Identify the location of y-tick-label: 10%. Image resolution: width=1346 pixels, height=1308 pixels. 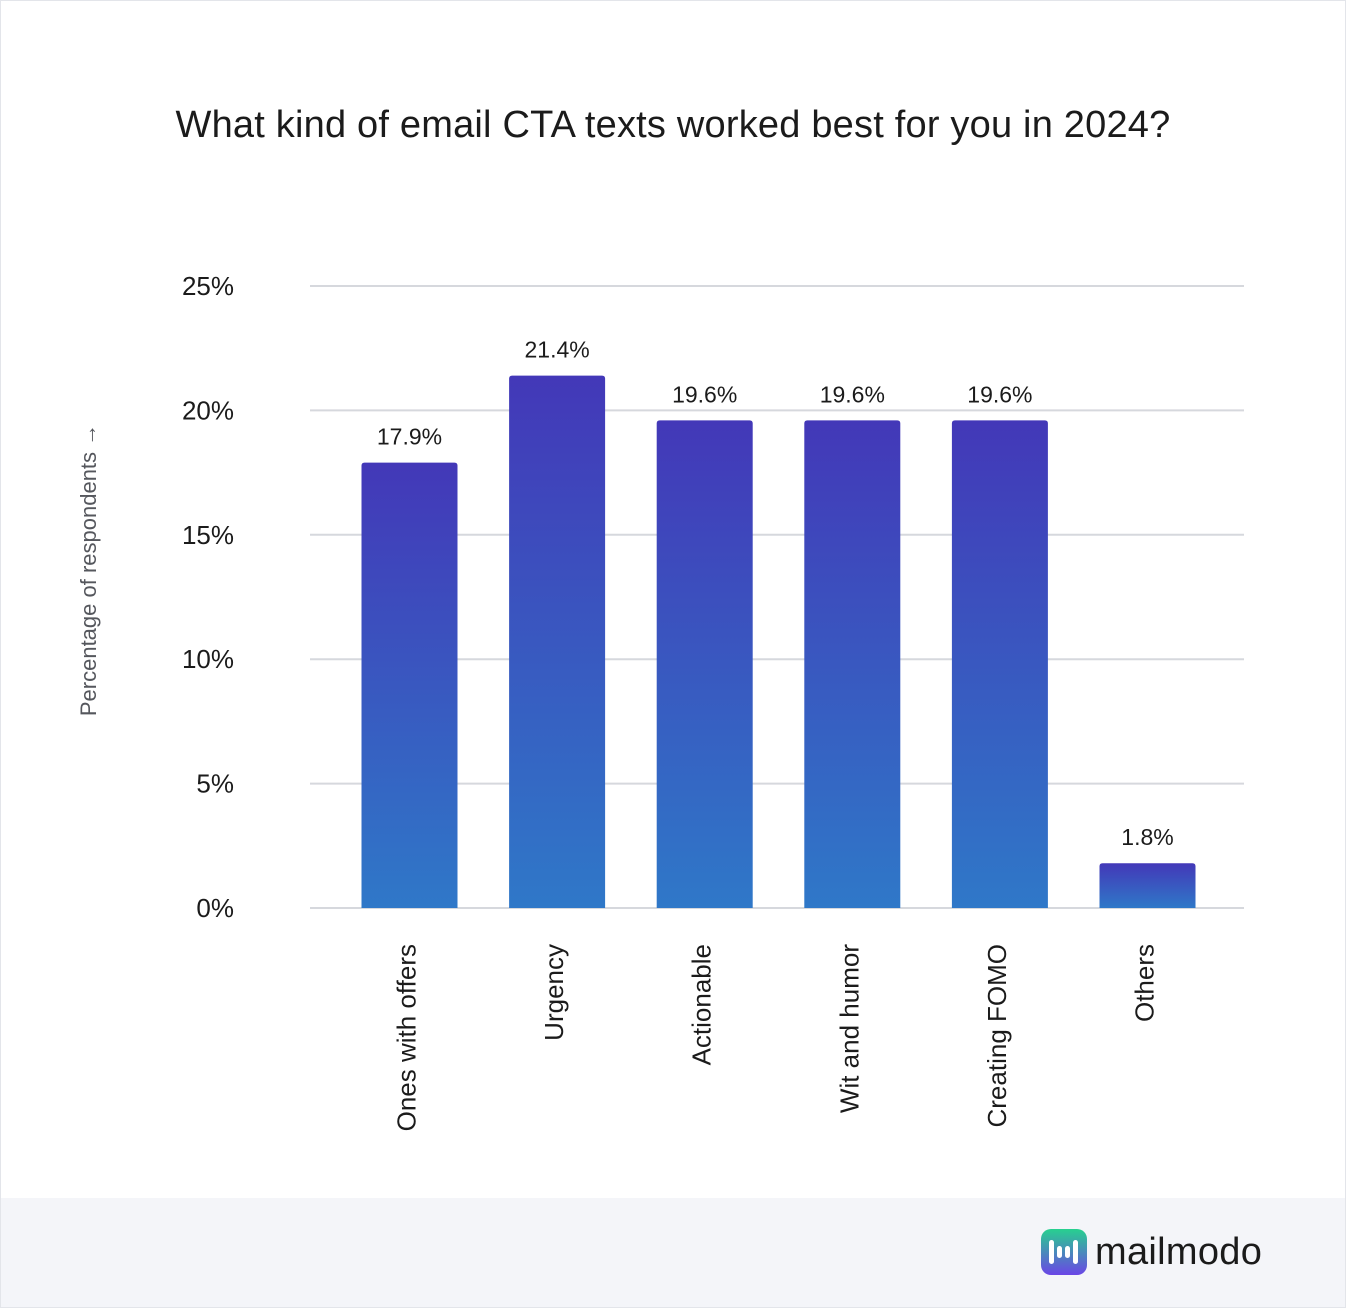
(208, 659).